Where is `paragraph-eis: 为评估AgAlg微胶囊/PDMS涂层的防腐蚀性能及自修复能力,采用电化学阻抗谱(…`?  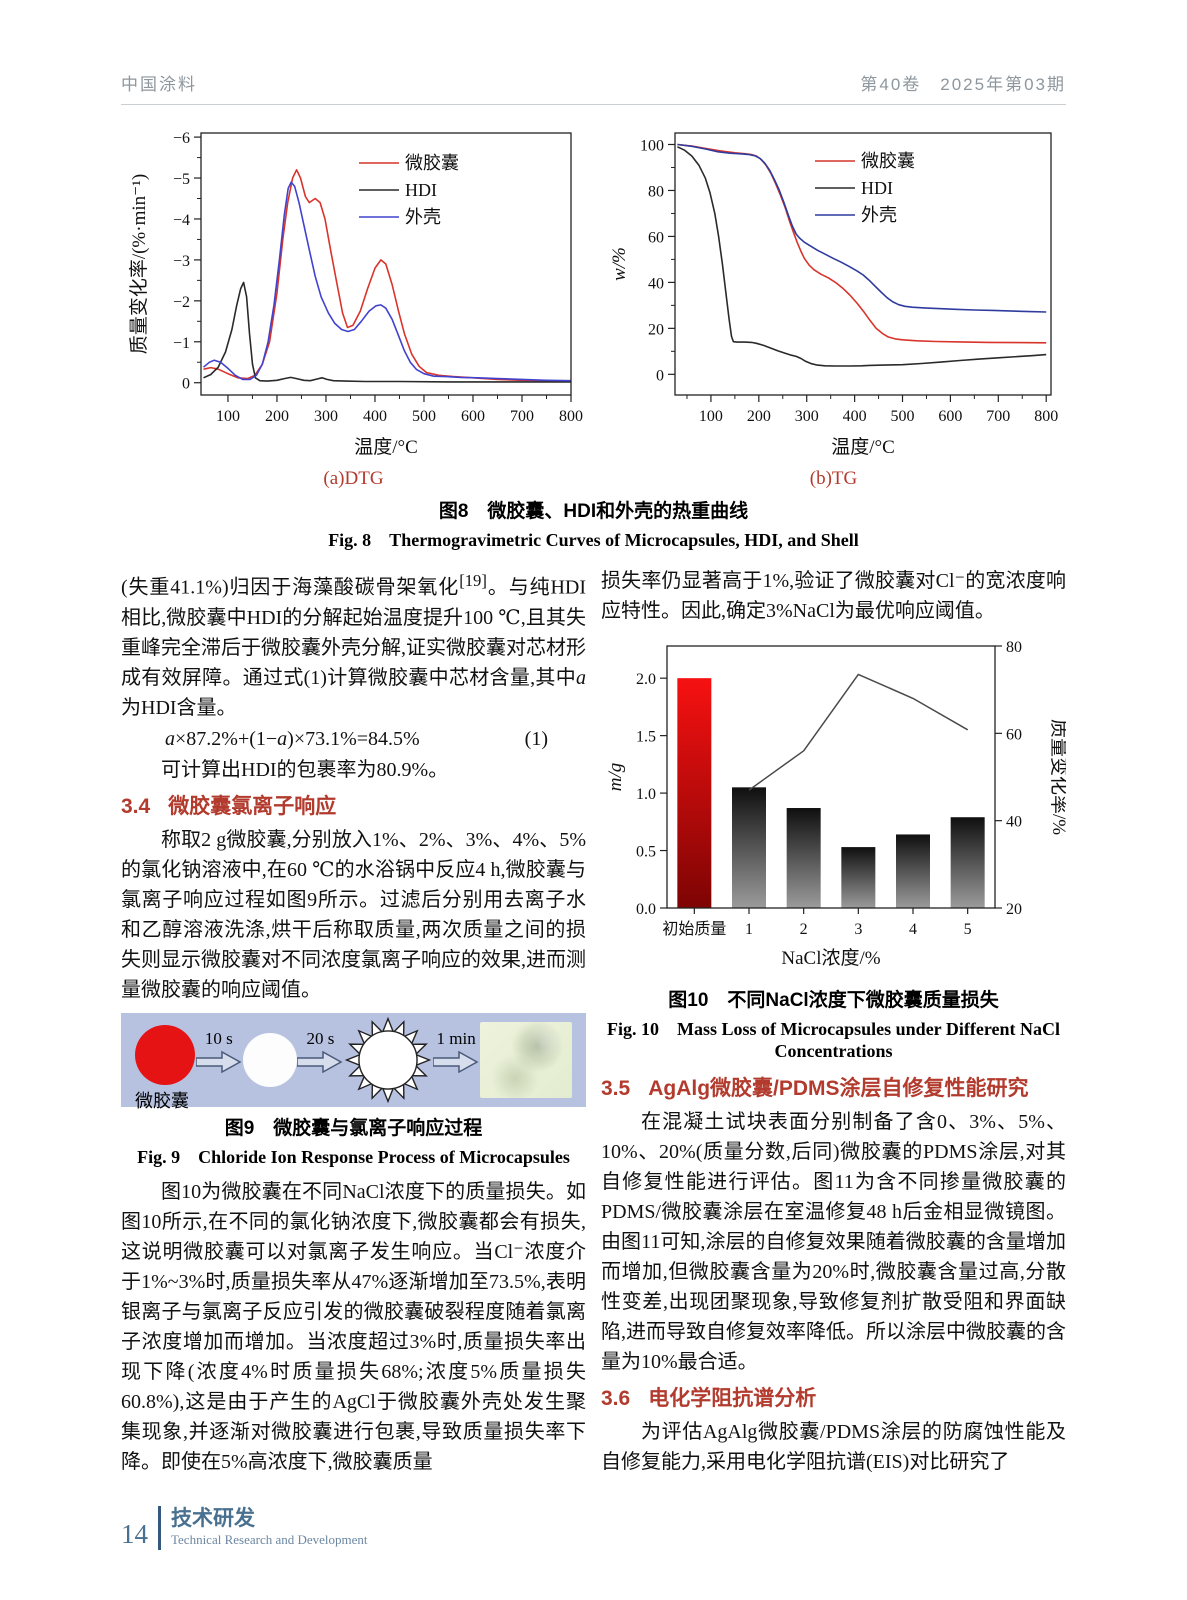
paragraph-eis: 为评估AgAlg微胶囊/PDMS涂层的防腐蚀性能及自修复能力,采用电化学阻抗谱(… is located at coordinates (833, 1447).